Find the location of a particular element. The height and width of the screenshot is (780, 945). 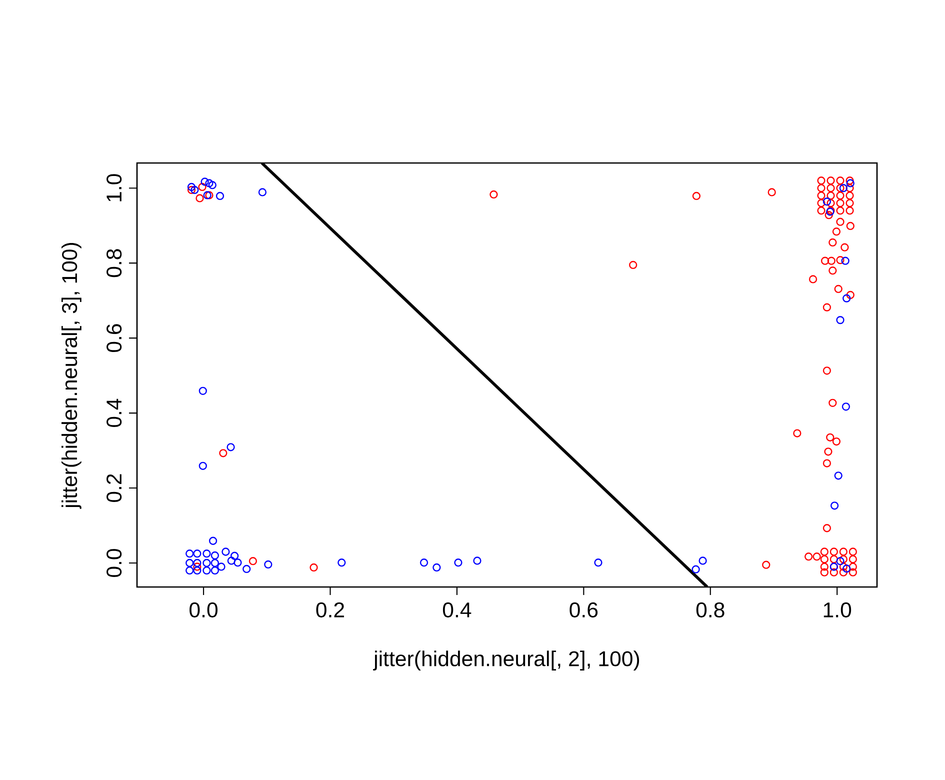

y-tick-label: 0.2 is located at coordinates (114, 488).